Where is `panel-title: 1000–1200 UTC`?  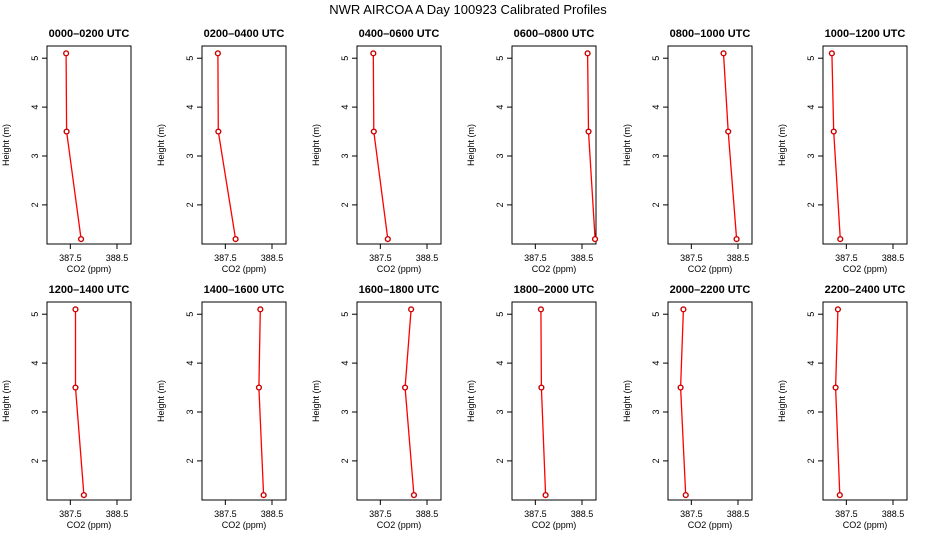
panel-title: 1000–1200 UTC is located at coordinates (865, 34).